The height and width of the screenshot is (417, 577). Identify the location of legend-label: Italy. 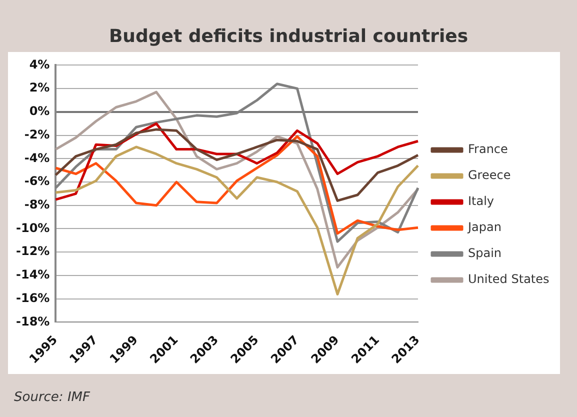
(481, 201).